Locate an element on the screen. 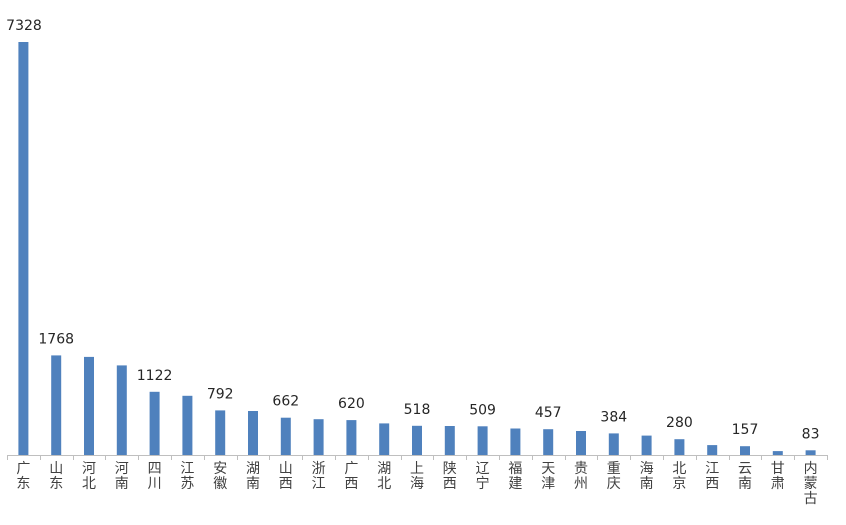 This screenshot has height=525, width=846. data-label: 792 is located at coordinates (220, 394).